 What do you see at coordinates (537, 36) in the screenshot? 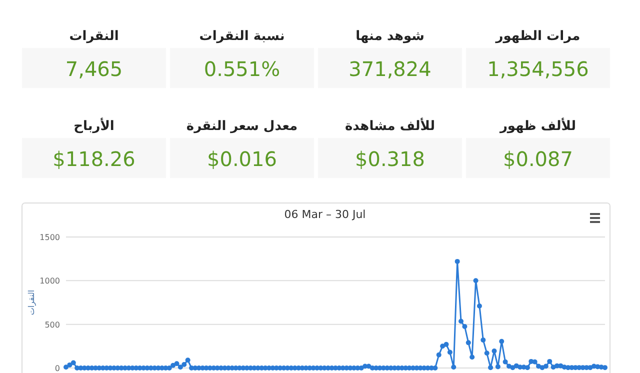
I see `text: مرات الظهور` at bounding box center [537, 36].